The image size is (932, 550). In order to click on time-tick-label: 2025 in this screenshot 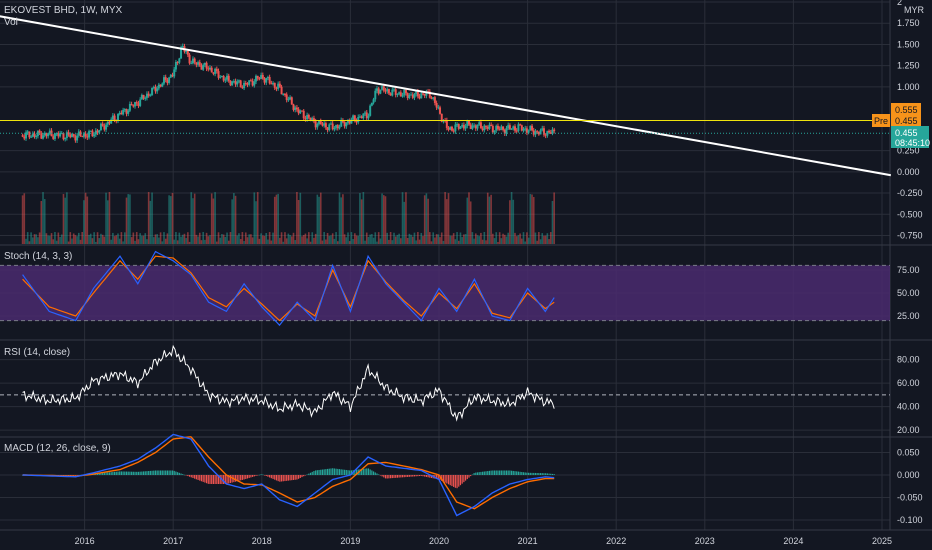, I will do `click(882, 541)`.